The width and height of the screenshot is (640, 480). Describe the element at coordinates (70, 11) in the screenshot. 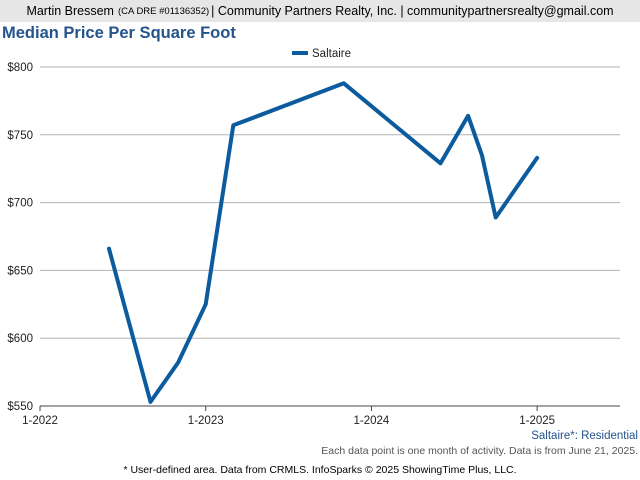

I see `agent-name: Martin Bressem` at that location.